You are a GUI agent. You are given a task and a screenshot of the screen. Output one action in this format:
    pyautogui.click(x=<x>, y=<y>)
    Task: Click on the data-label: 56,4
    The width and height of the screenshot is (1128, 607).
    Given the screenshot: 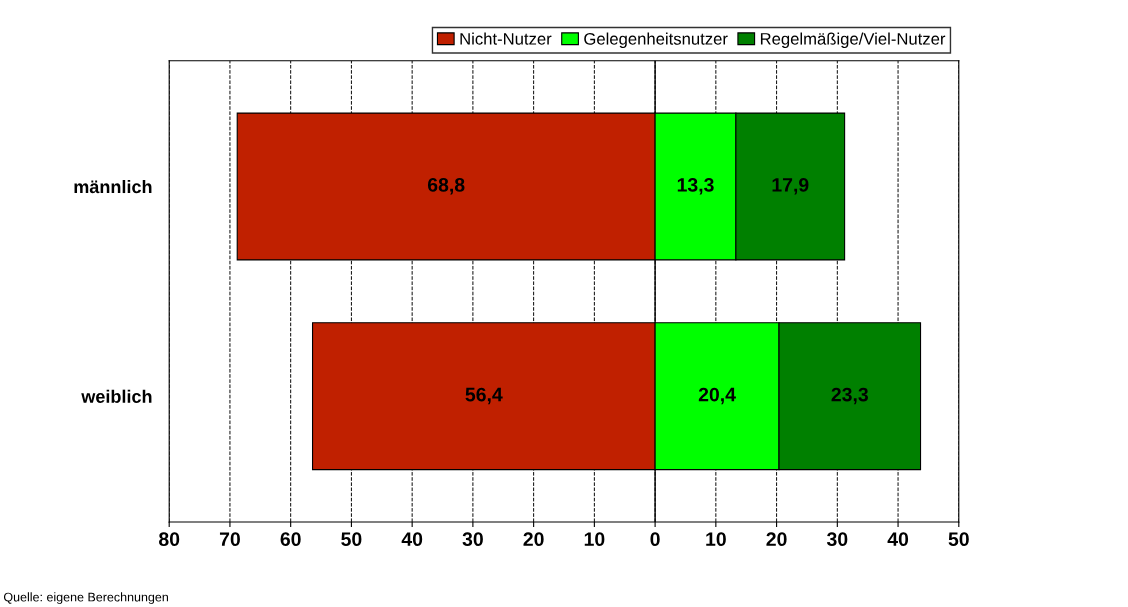 What is the action you would take?
    pyautogui.click(x=484, y=396)
    